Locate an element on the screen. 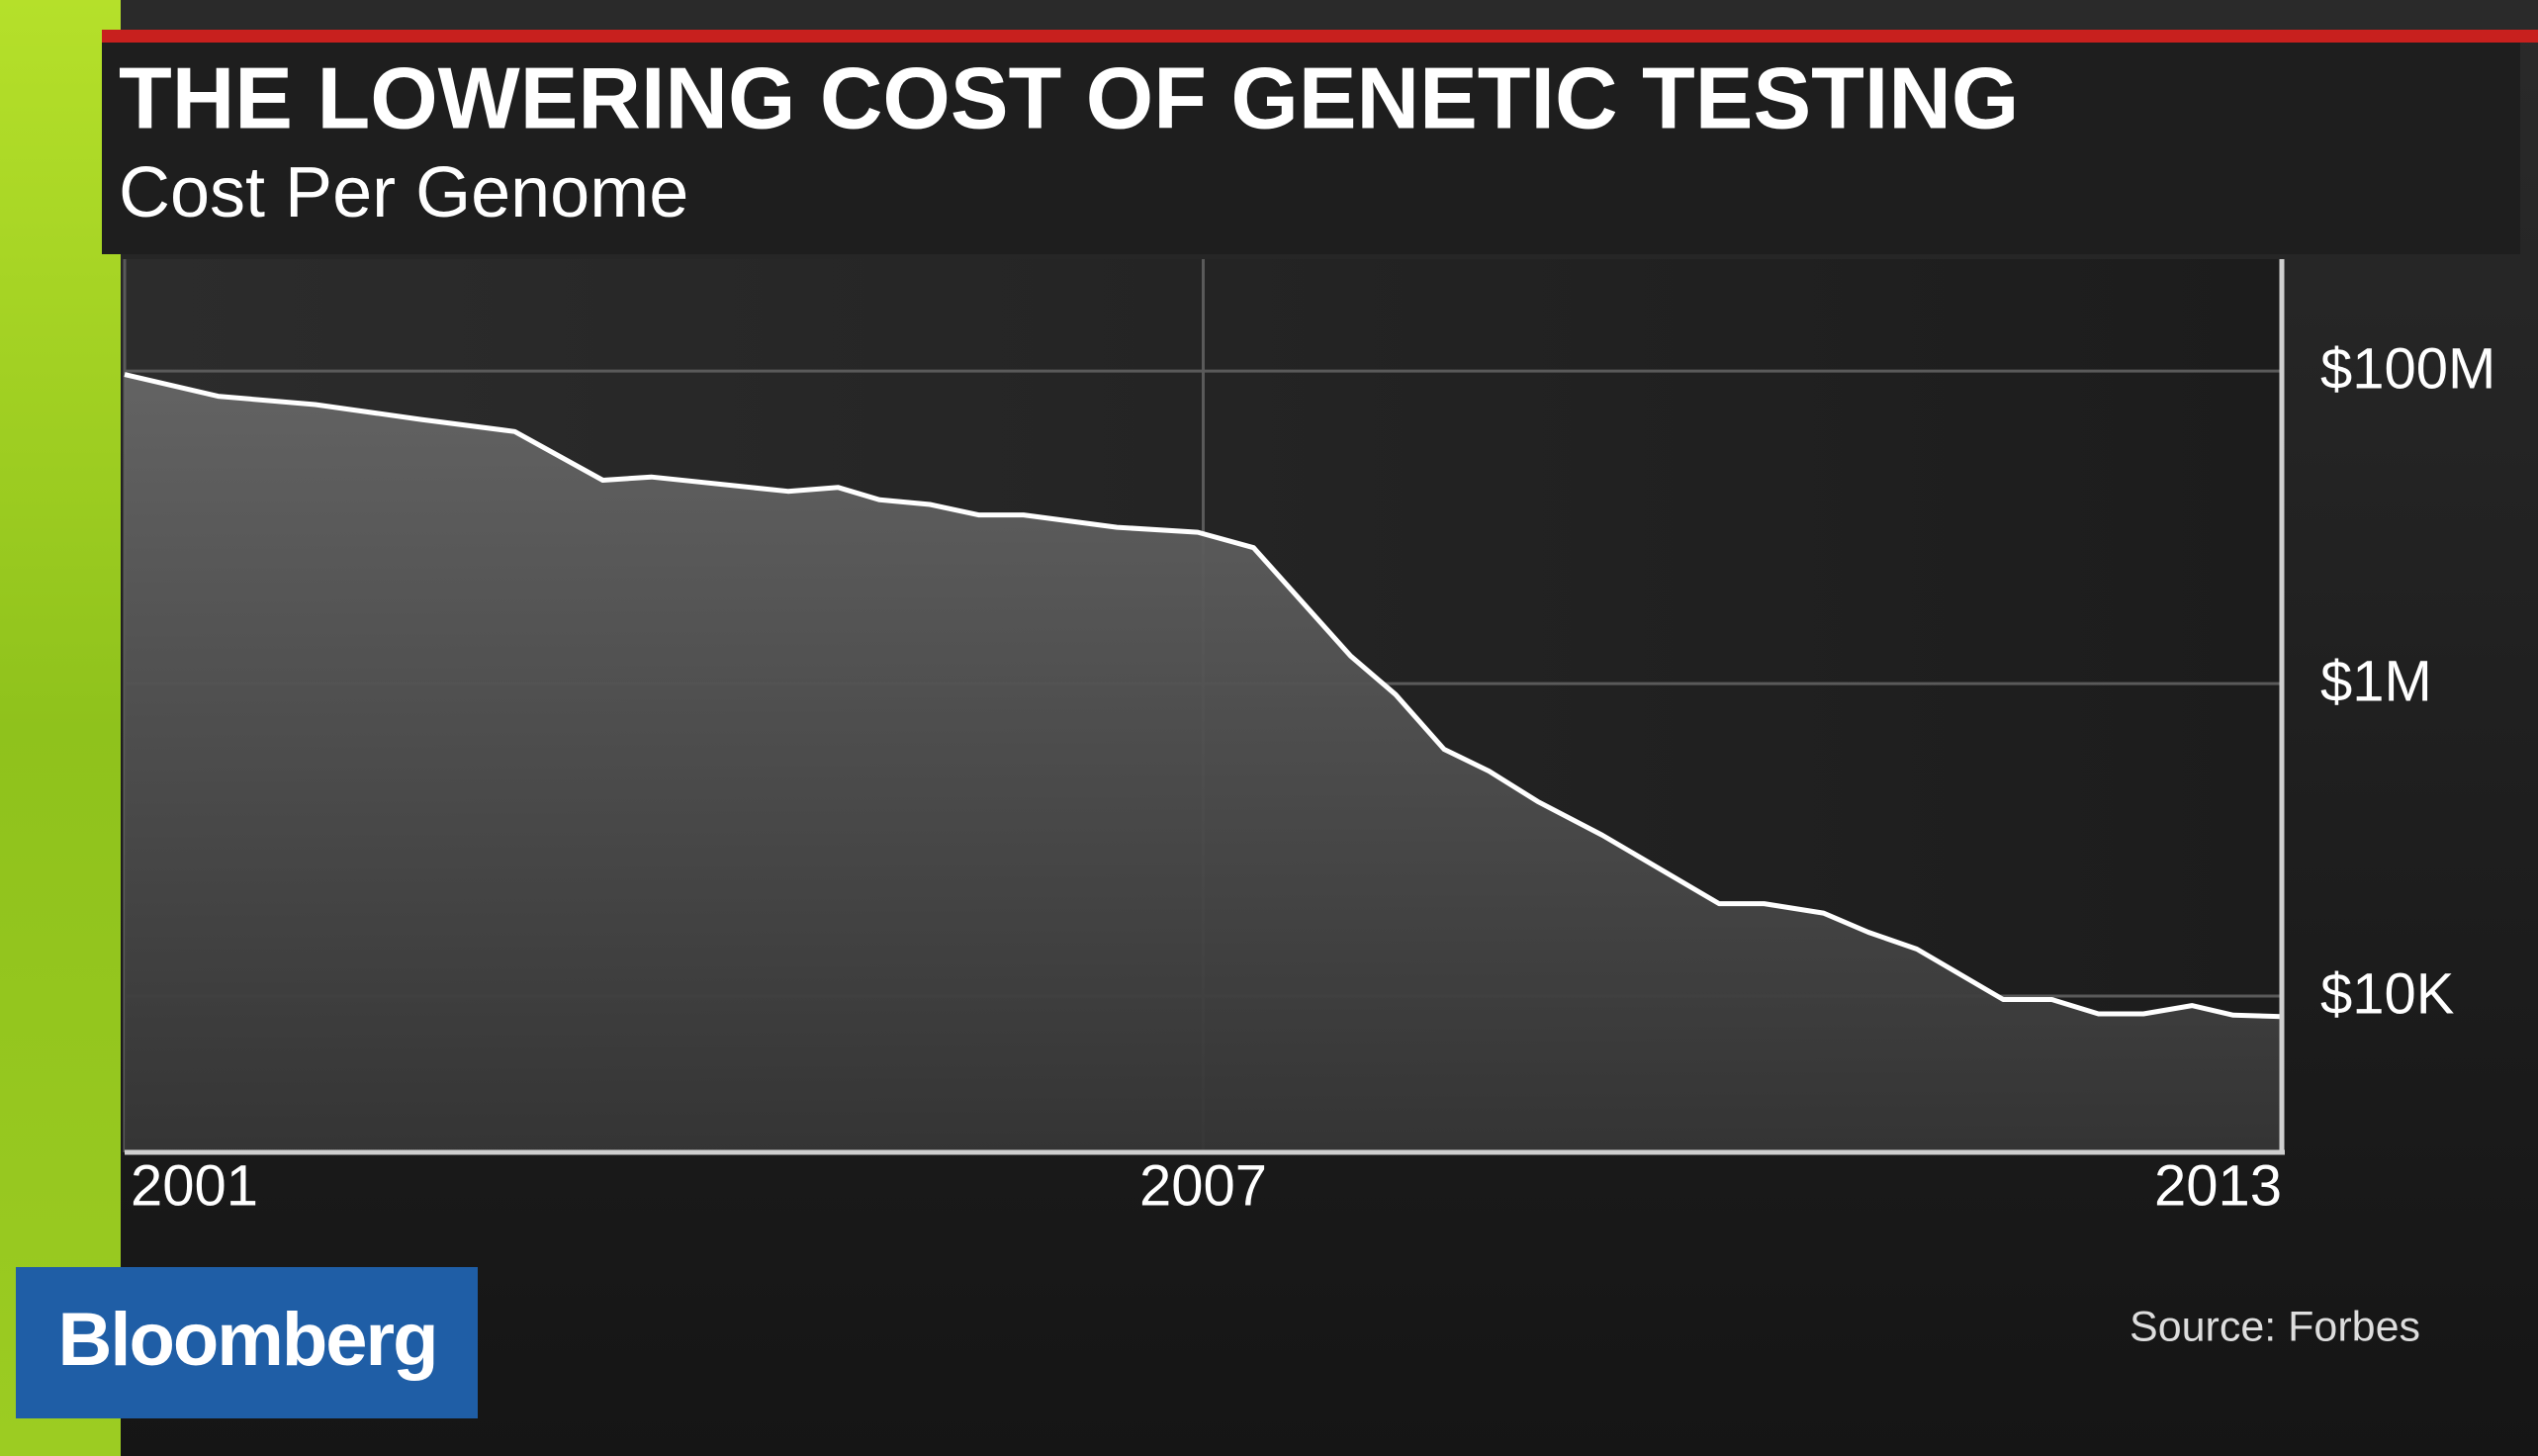  chart-title: THE LOWERING COST OF GENETIC TESTING is located at coordinates (1069, 97).